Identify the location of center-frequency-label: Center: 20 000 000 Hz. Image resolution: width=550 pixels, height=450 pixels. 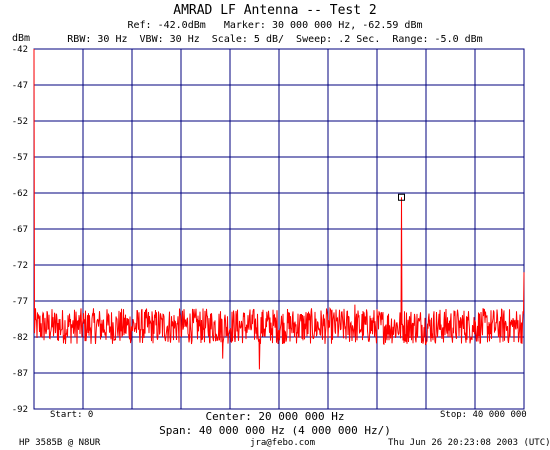
(275, 416).